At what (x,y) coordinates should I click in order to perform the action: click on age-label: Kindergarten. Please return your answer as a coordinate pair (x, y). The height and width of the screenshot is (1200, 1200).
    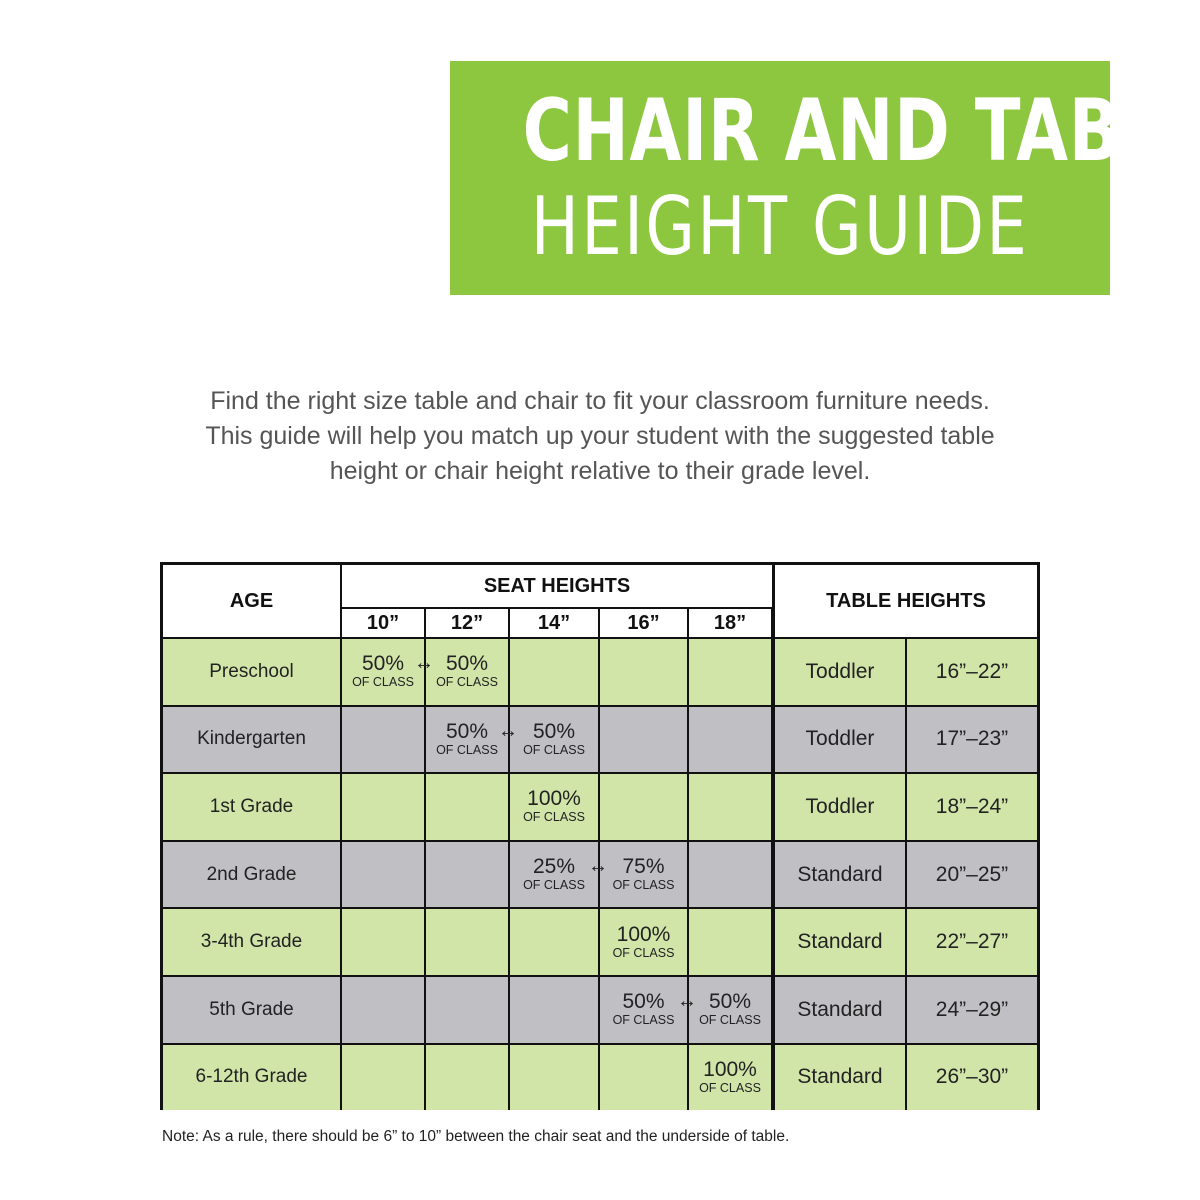
    Looking at the image, I should click on (251, 739).